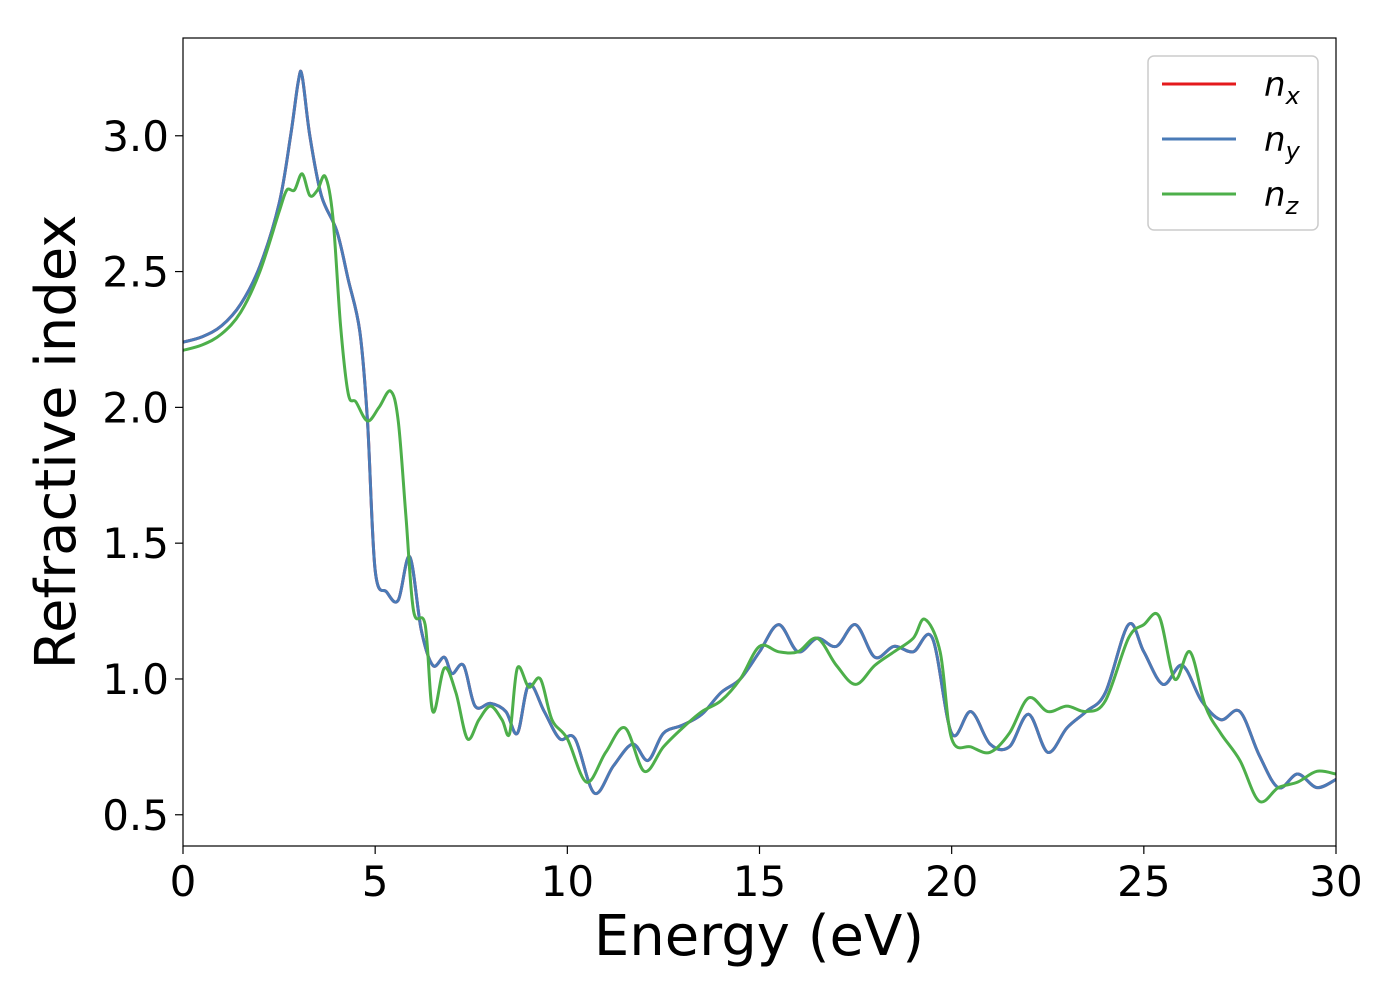 The height and width of the screenshot is (1000, 1400). What do you see at coordinates (135, 272) in the screenshot?
I see `y-tick-label: 2.5` at bounding box center [135, 272].